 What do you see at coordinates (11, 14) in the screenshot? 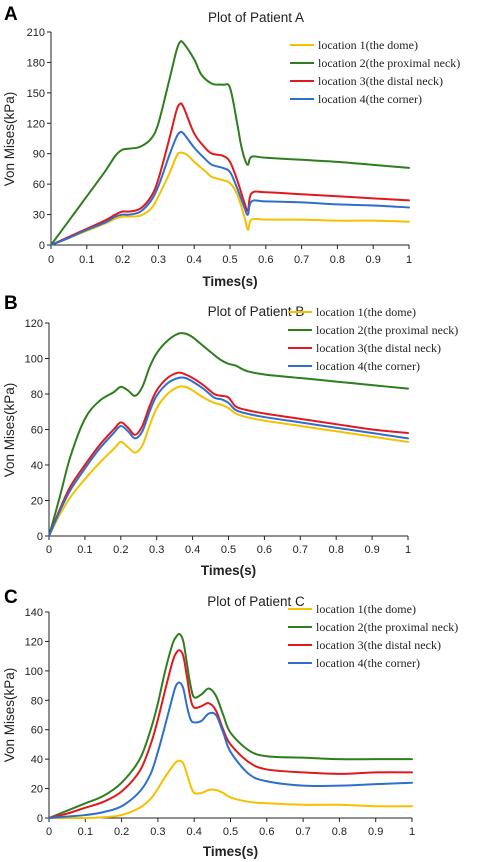
I see `panel-letter: A` at bounding box center [11, 14].